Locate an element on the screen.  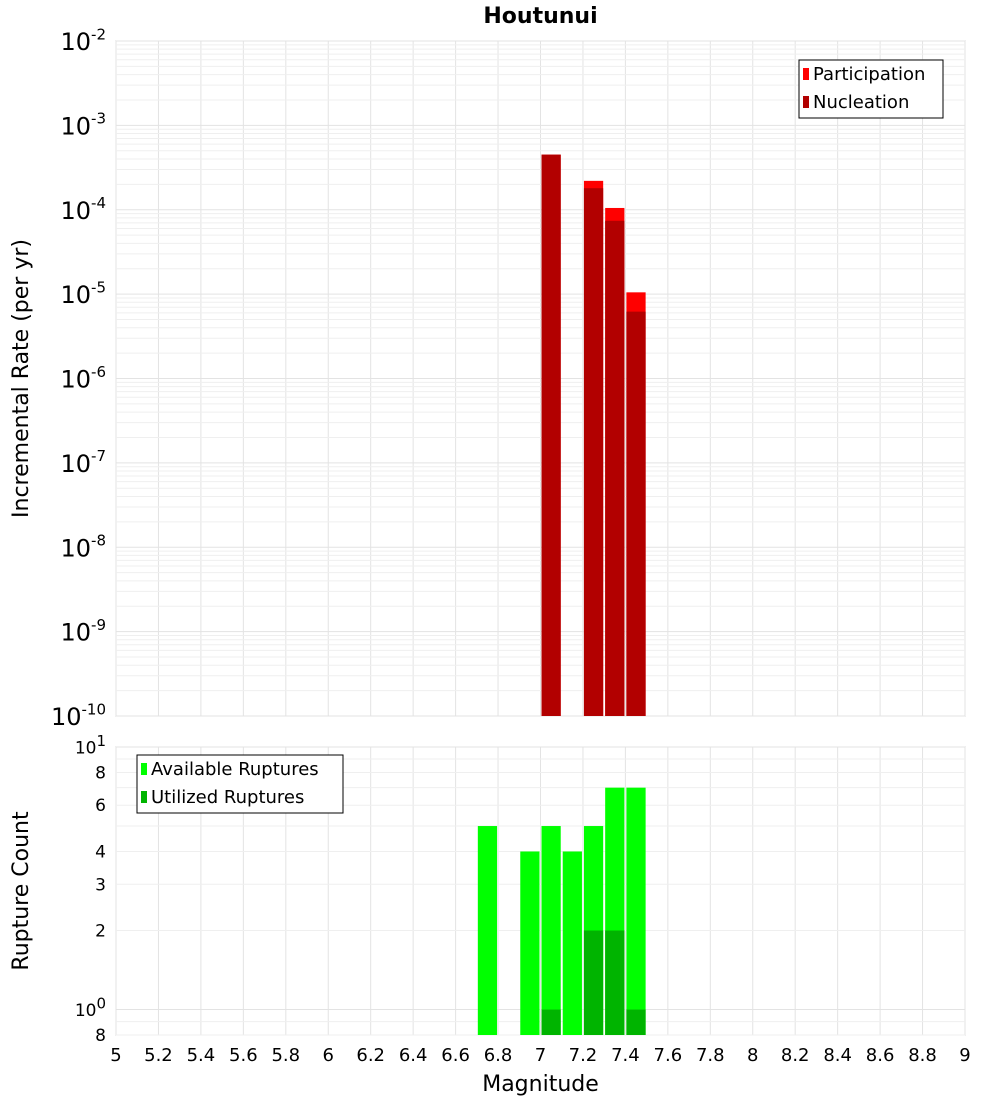
y-tick-label: 6 is located at coordinates (100, 806).